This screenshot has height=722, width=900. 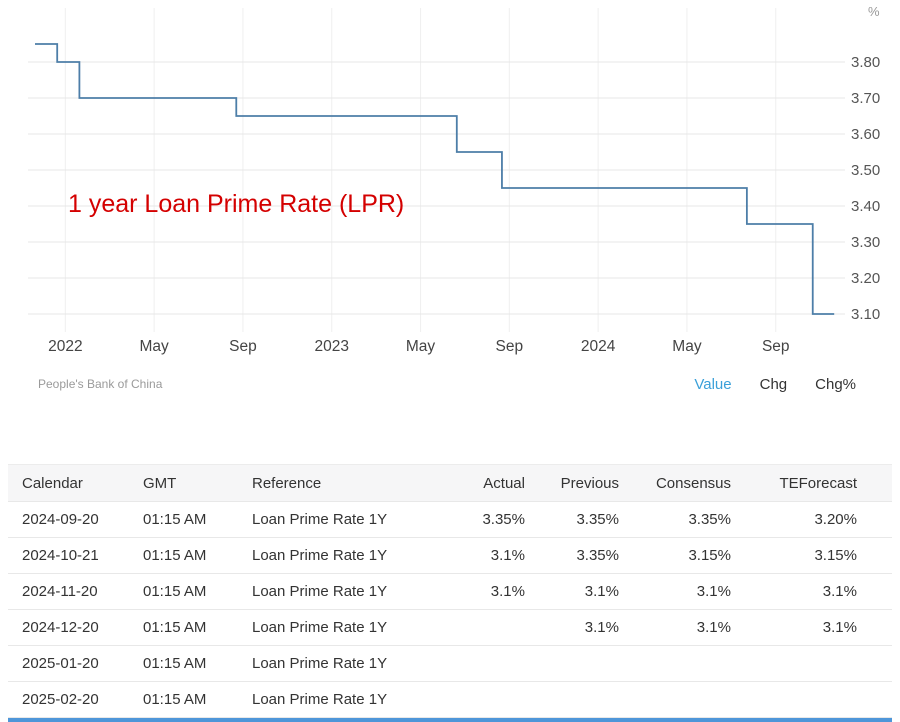 I want to click on calendar-table-row: 2025-01-20 01:15 AM Loan Prime Rate 1Y, so click(x=450, y=663).